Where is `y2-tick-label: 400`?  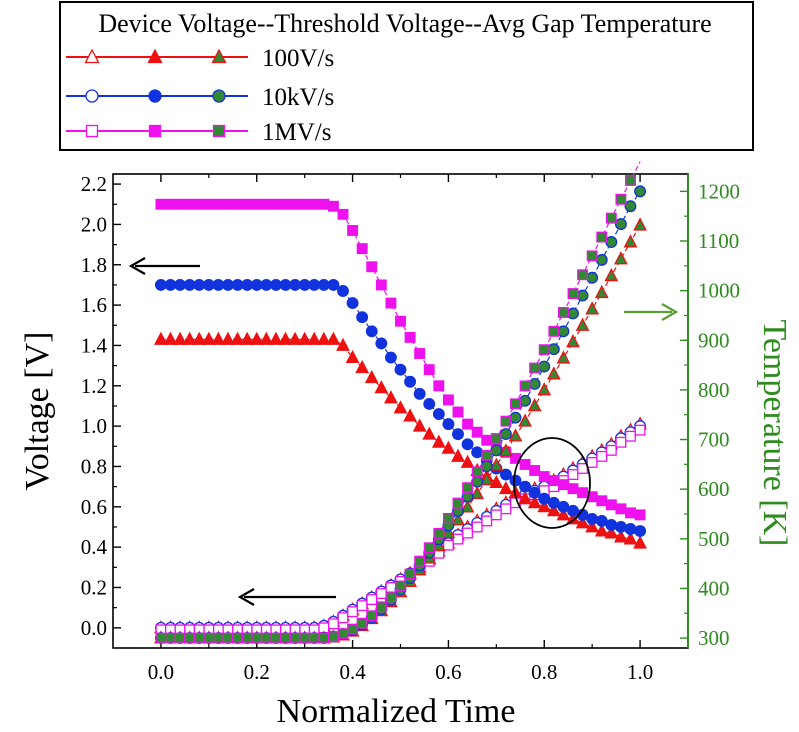 y2-tick-label: 400 is located at coordinates (714, 588).